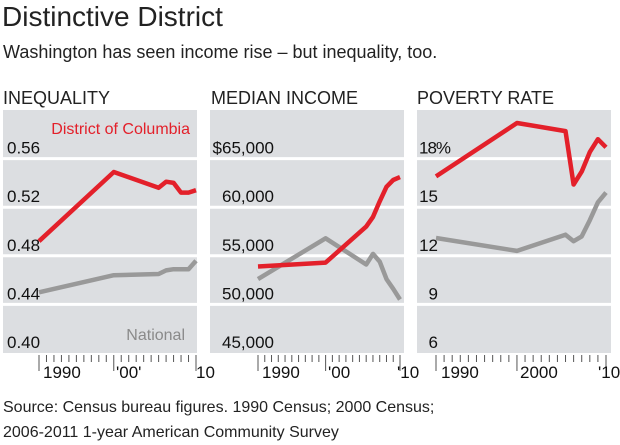  I want to click on y-tick-label: 6, so click(433, 342).